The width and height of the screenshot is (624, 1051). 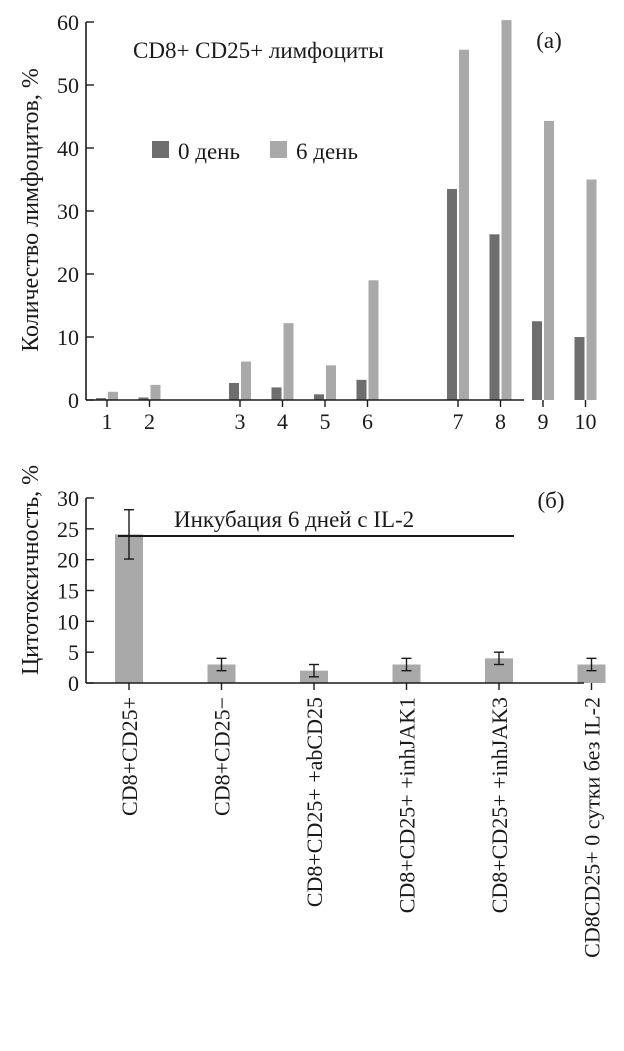 I want to click on panel-b-x-tick-label: CD8CD25+ 0 сутки без IL-2, so click(x=592, y=827).